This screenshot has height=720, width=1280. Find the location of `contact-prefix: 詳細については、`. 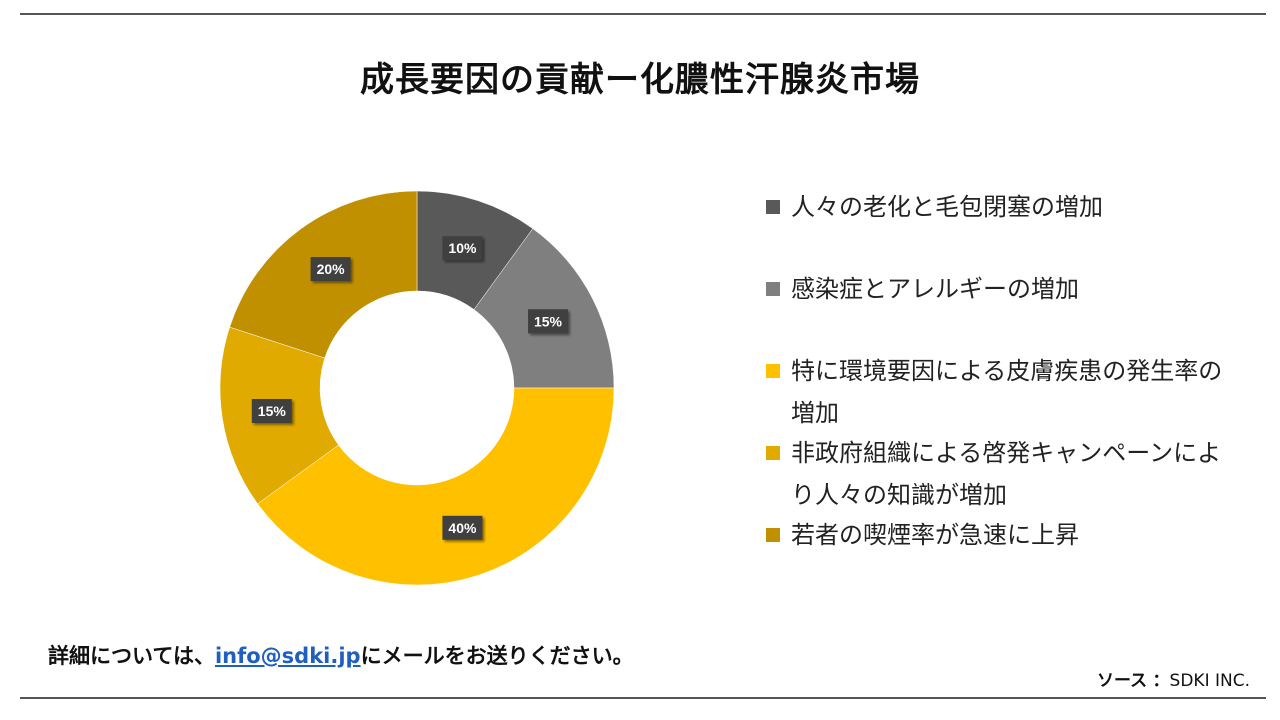

contact-prefix: 詳細については、 is located at coordinates (131, 656).